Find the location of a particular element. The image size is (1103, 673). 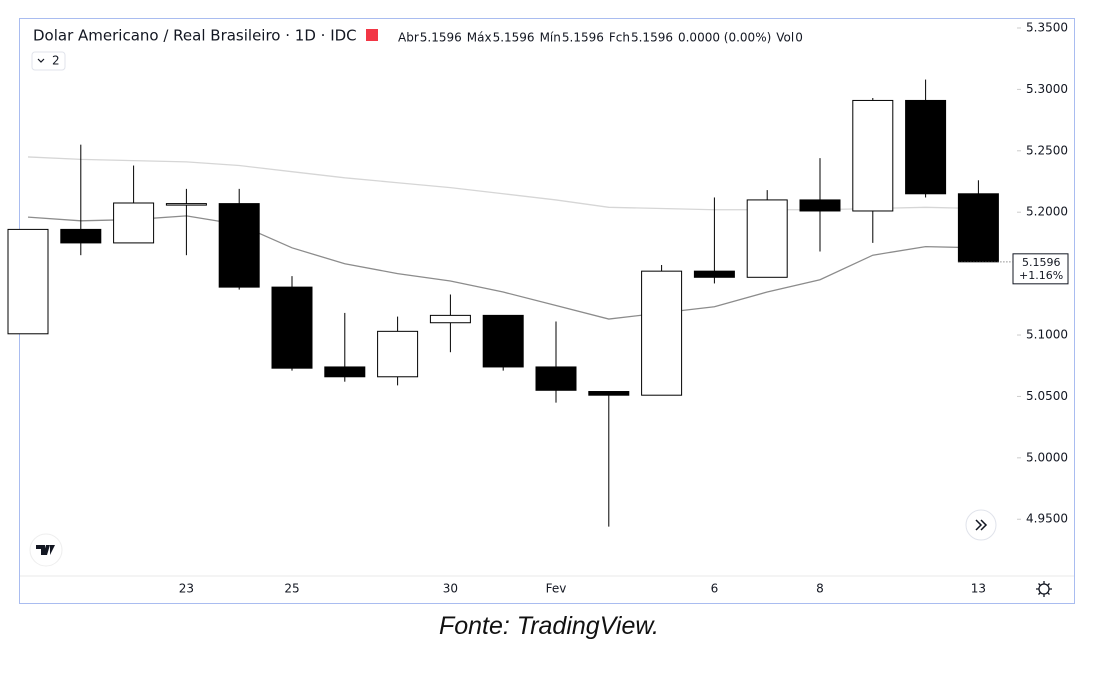

chevron-icon is located at coordinates (41, 60).